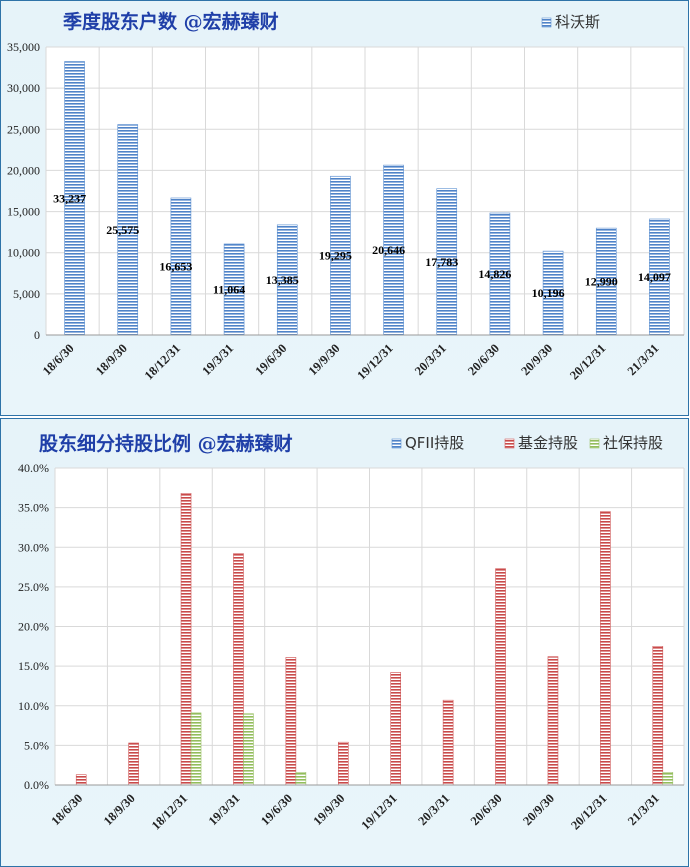  What do you see at coordinates (494, 274) in the screenshot?
I see `chart1-data-label: 14,826` at bounding box center [494, 274].